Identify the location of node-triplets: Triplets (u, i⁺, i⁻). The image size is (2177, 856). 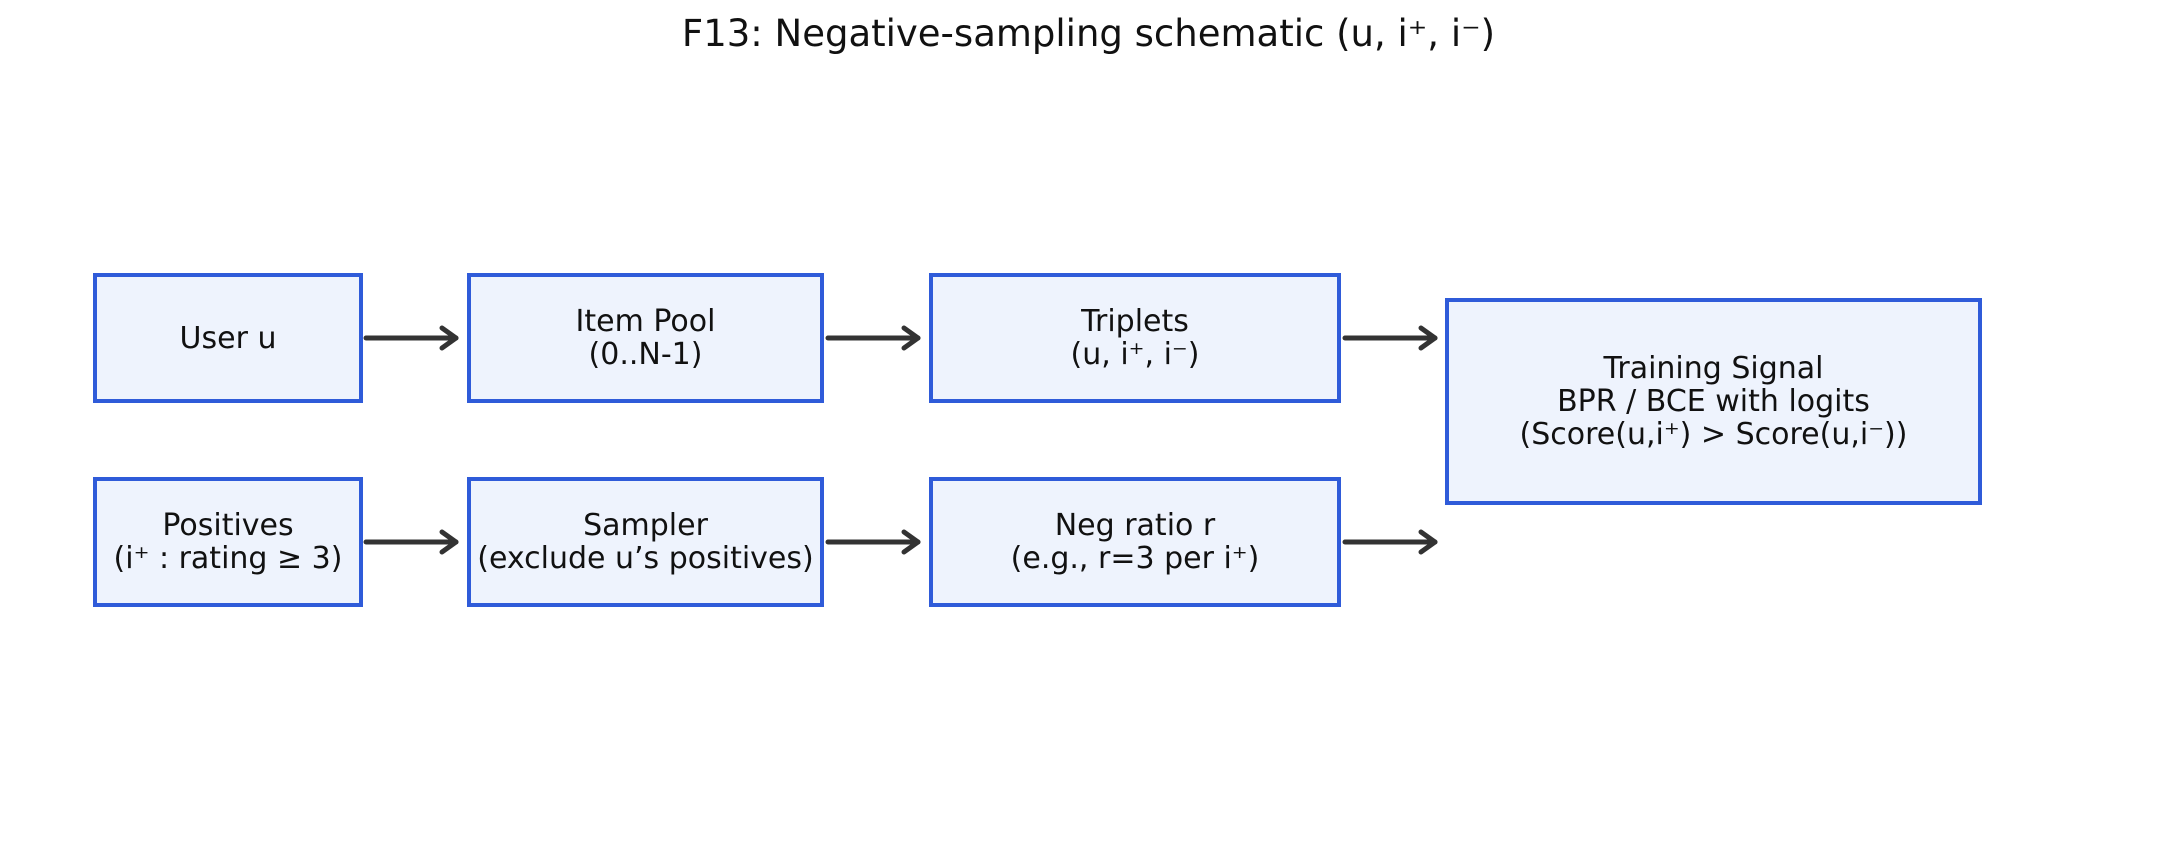
(1135, 338).